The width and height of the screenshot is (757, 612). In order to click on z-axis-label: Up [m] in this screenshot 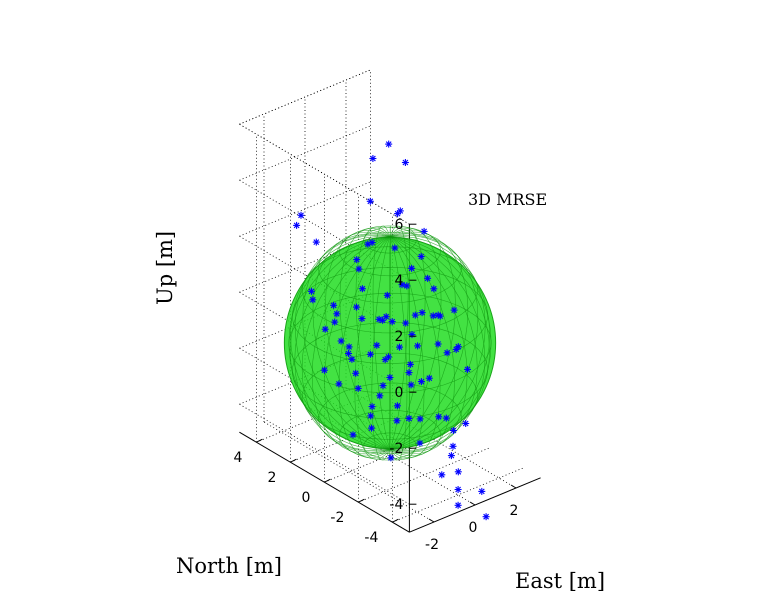, I will do `click(165, 268)`.